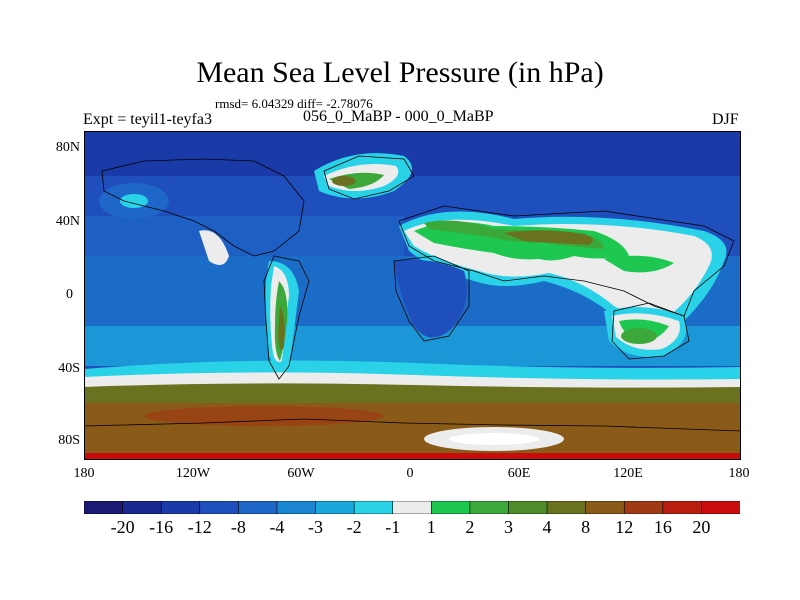  What do you see at coordinates (199, 527) in the screenshot?
I see `colorbar-label: -12` at bounding box center [199, 527].